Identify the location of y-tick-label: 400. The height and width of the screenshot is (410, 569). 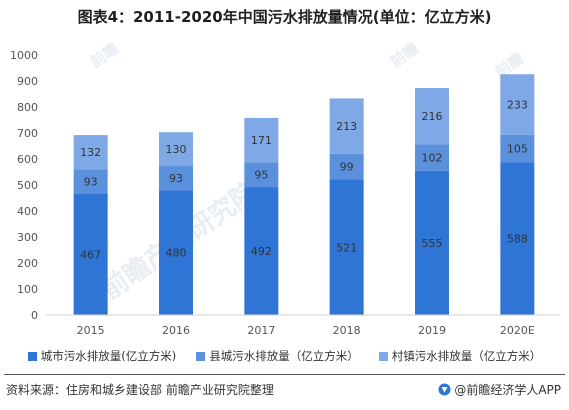
(27, 211).